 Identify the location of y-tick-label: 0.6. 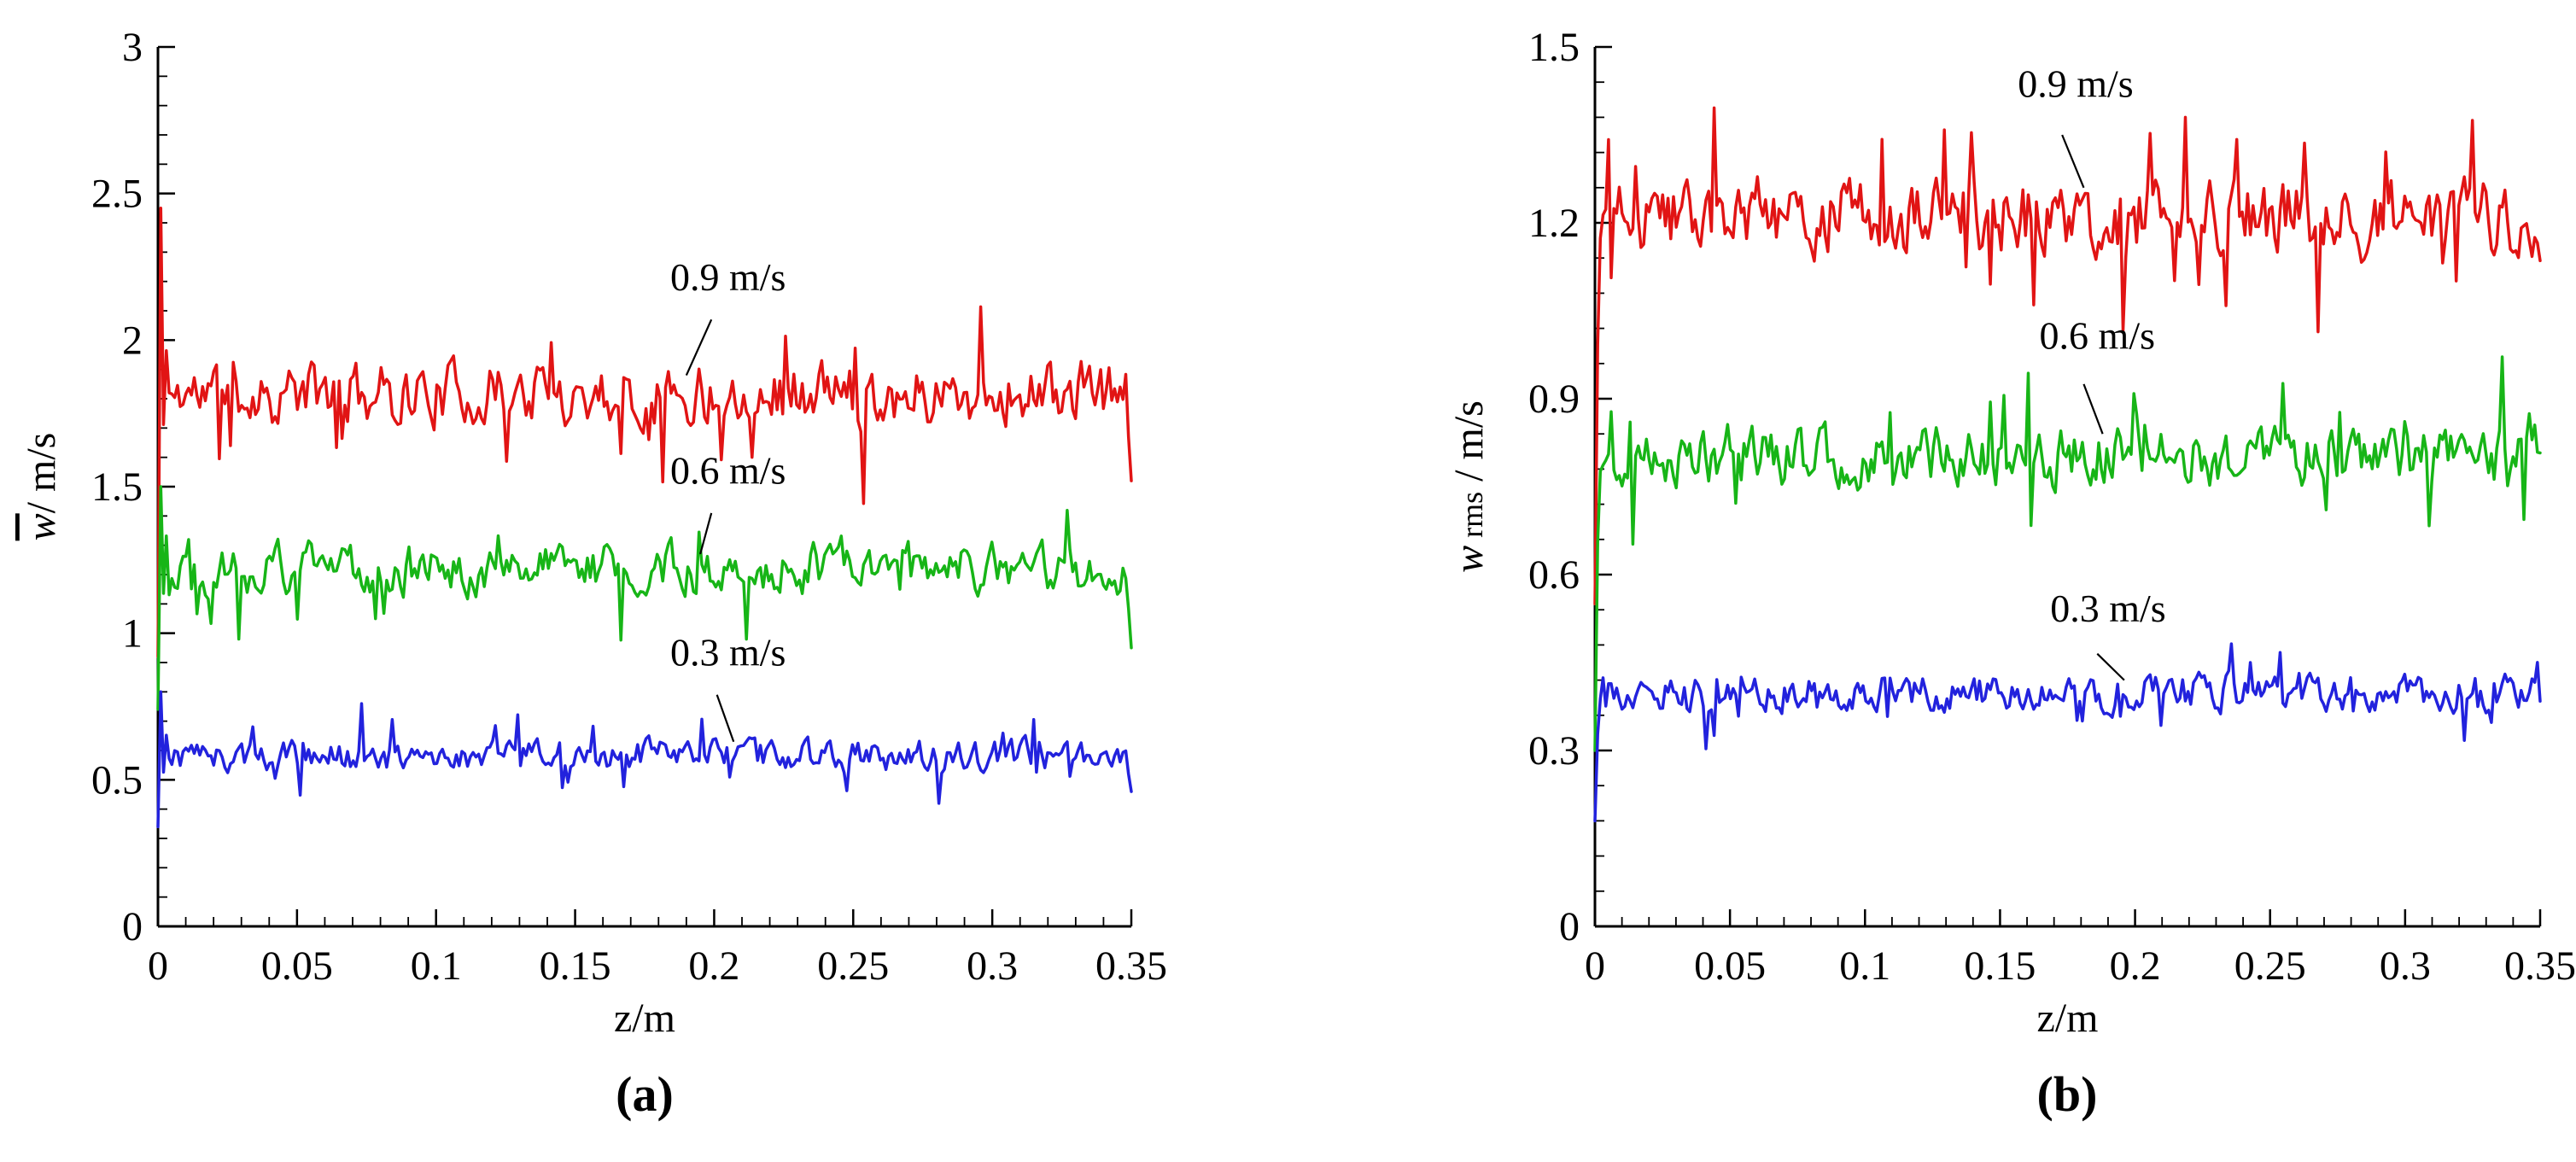
(1554, 575).